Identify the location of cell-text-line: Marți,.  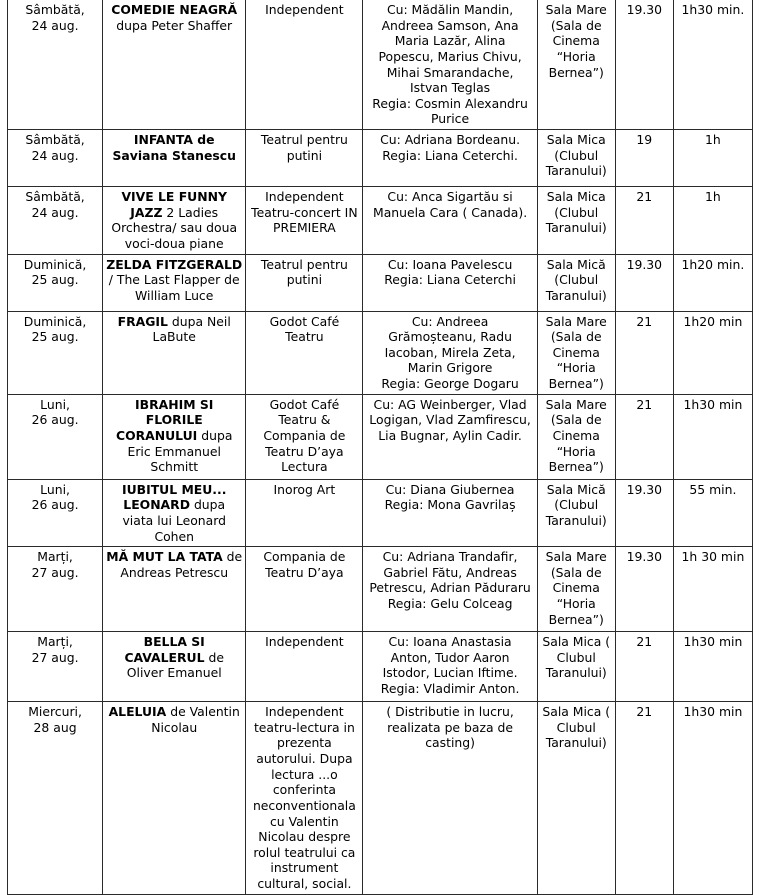
(55, 557).